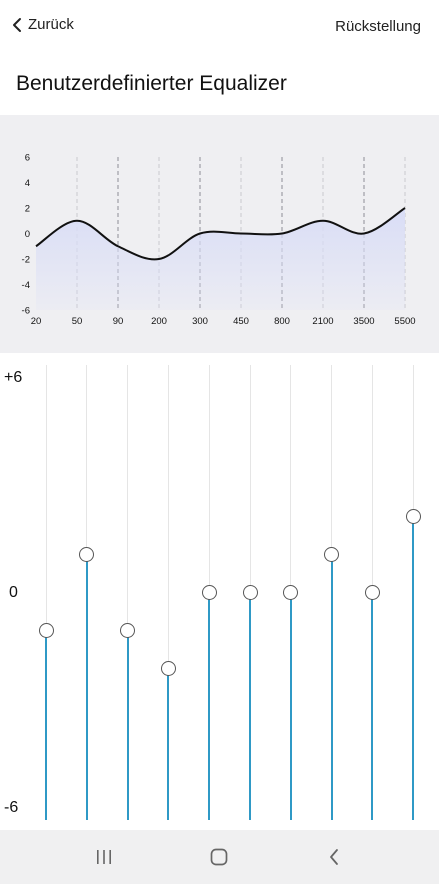 The image size is (439, 884). I want to click on x-tick-label: 300, so click(200, 321).